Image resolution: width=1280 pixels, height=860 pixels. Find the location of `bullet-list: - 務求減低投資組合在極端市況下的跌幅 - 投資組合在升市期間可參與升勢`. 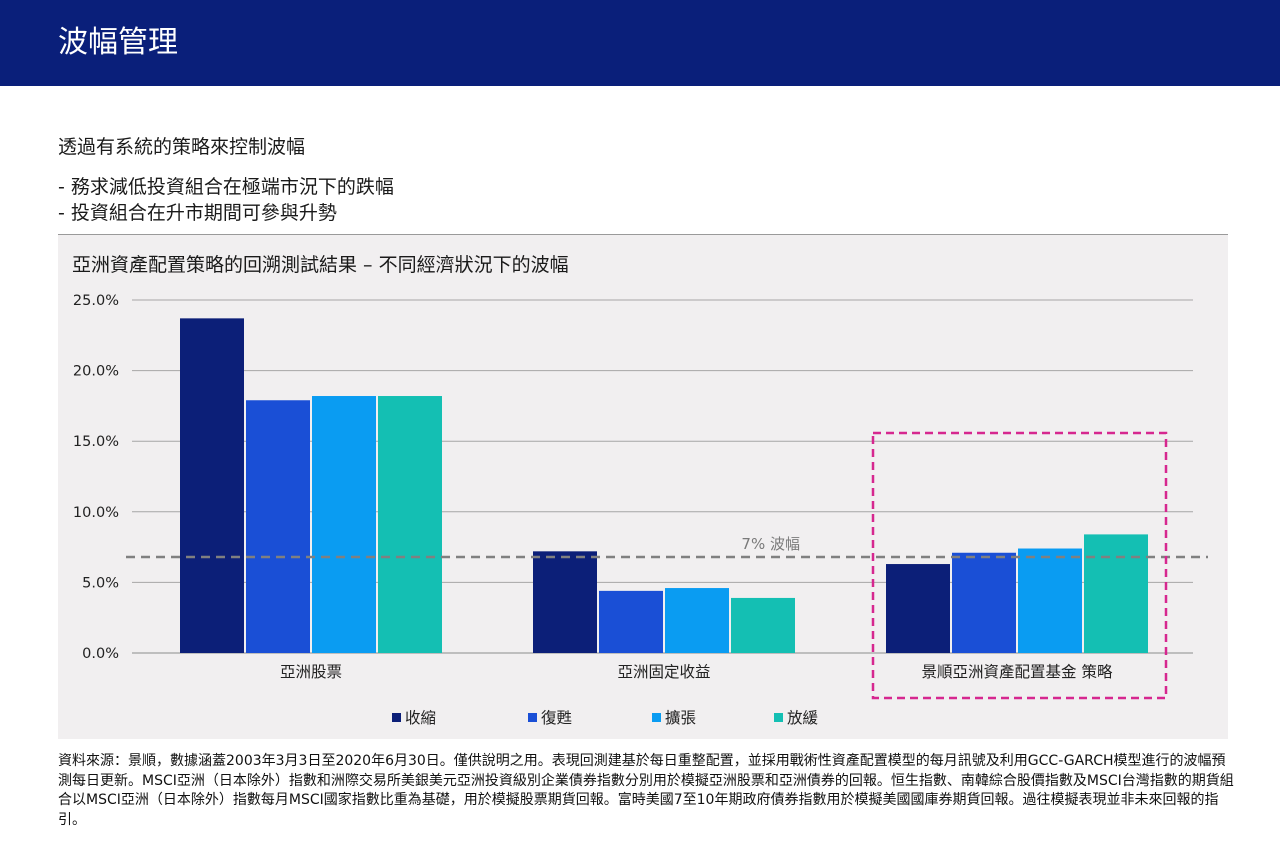

bullet-list: - 務求減低投資組合在極端市況下的跌幅 - 投資組合在升市期間可參與升勢 is located at coordinates (226, 200).